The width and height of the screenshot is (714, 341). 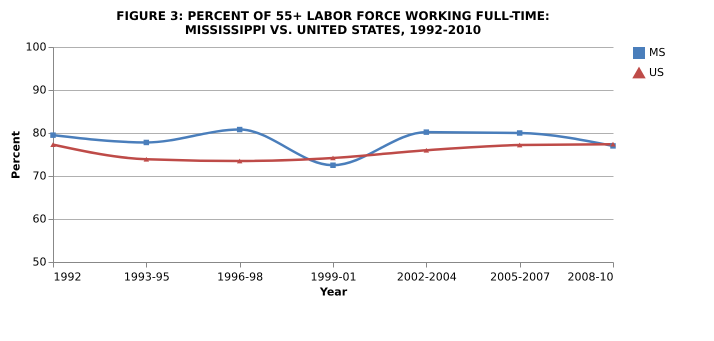 What do you see at coordinates (240, 277) in the screenshot?
I see `x-tick-label: 1996-98` at bounding box center [240, 277].